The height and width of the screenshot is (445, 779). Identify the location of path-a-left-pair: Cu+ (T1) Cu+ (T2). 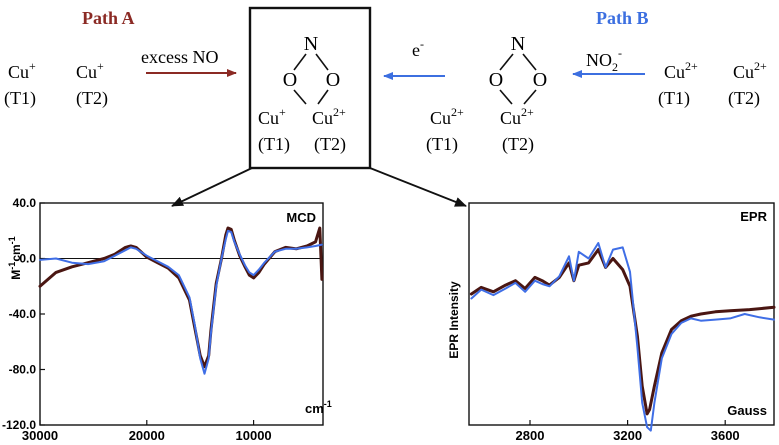
(56, 84).